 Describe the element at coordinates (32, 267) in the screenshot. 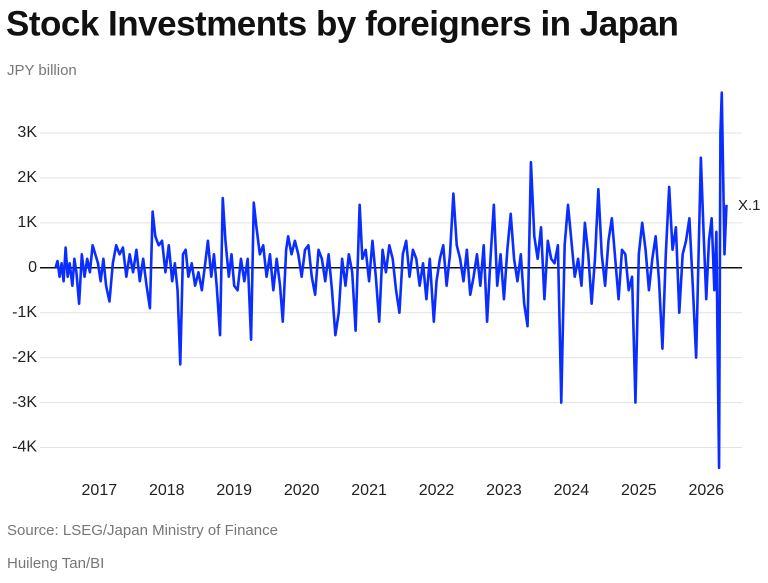

I see `y-tick-label: 0` at that location.